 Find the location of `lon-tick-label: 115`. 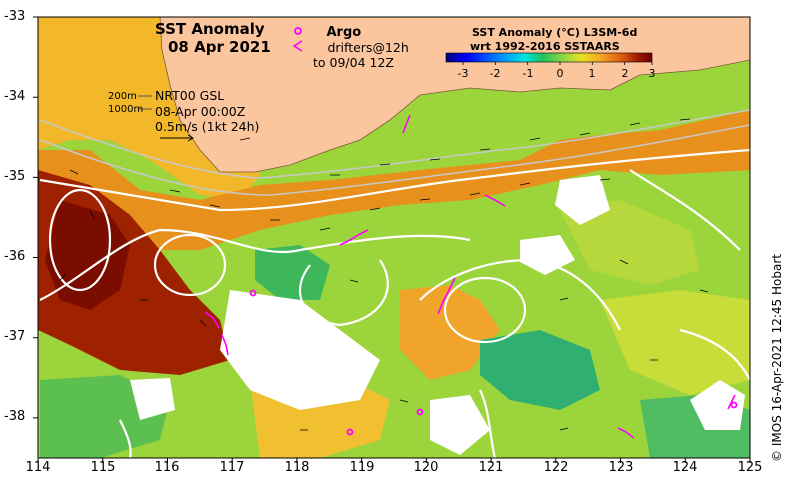

lon-tick-label: 115 is located at coordinates (103, 467).